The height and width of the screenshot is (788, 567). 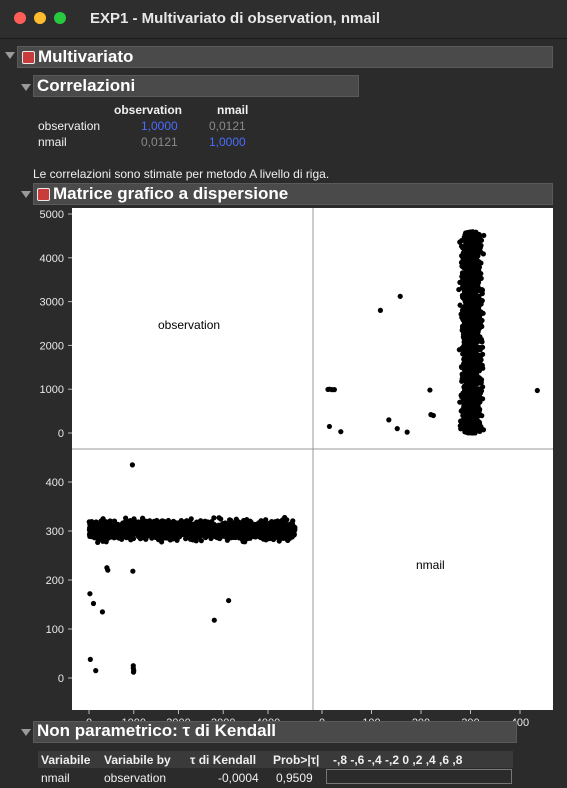 I want to click on minimize-window-button, so click(x=40, y=18).